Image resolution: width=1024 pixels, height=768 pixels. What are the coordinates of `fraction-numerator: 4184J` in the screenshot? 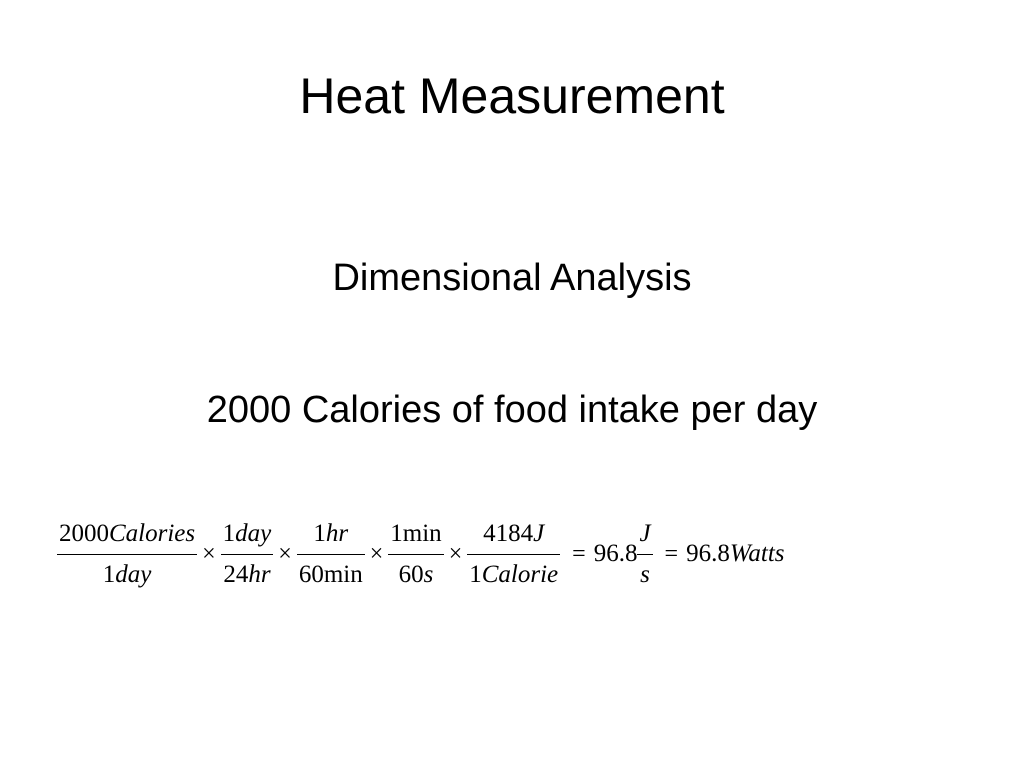 It's located at (513, 536).